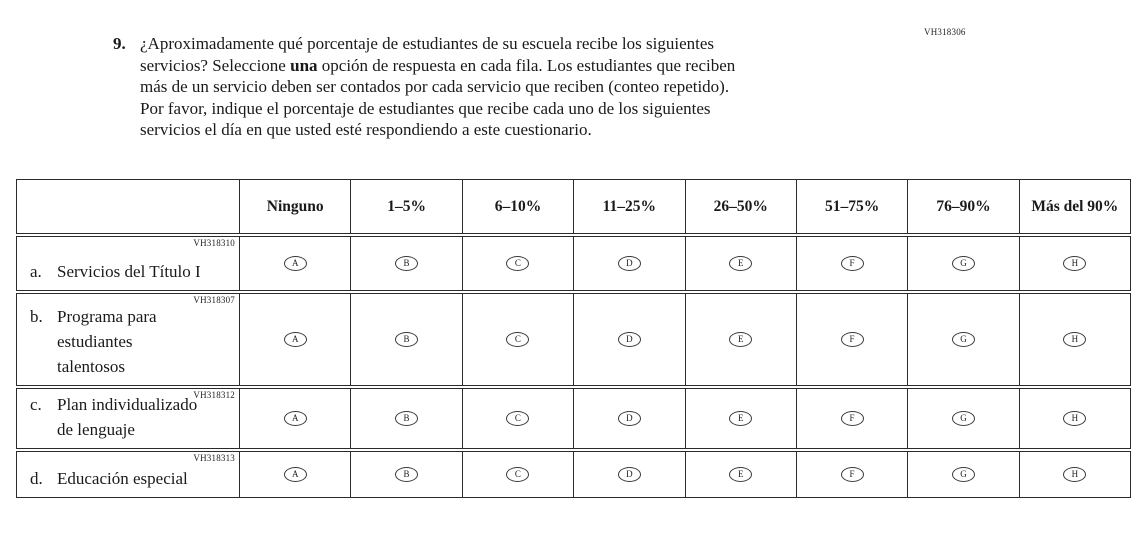  I want to click on row-label-prefix: a., so click(36, 271).